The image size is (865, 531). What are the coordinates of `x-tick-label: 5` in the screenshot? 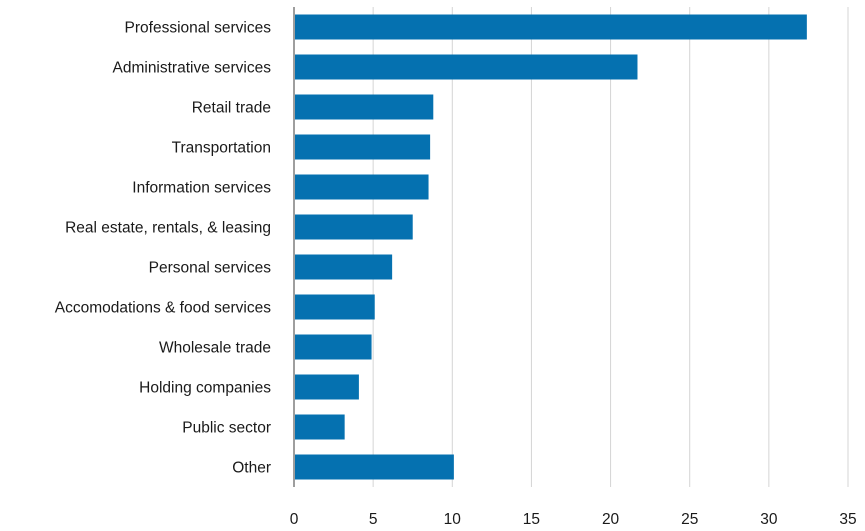 It's located at (373, 519).